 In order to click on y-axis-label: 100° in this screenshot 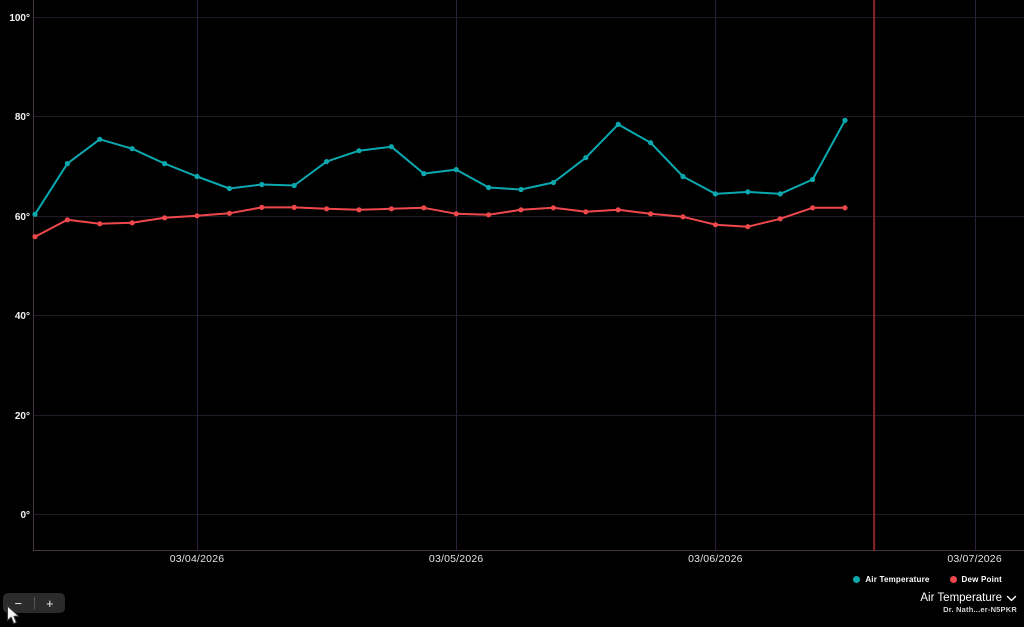, I will do `click(19, 18)`.